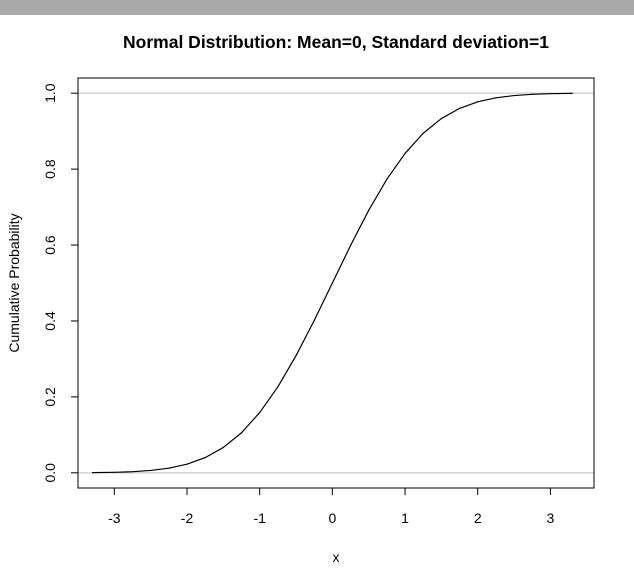 The image size is (634, 586). Describe the element at coordinates (50, 93) in the screenshot. I see `y-tick-label: 1.0` at that location.